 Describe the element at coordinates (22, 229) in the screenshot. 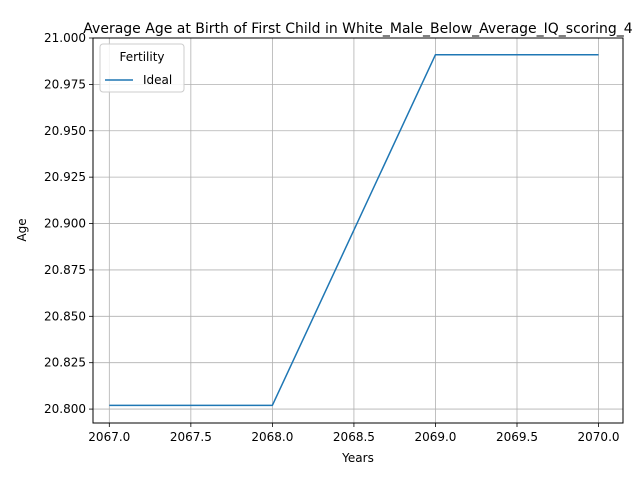

I see `y-axis-label: Age` at that location.